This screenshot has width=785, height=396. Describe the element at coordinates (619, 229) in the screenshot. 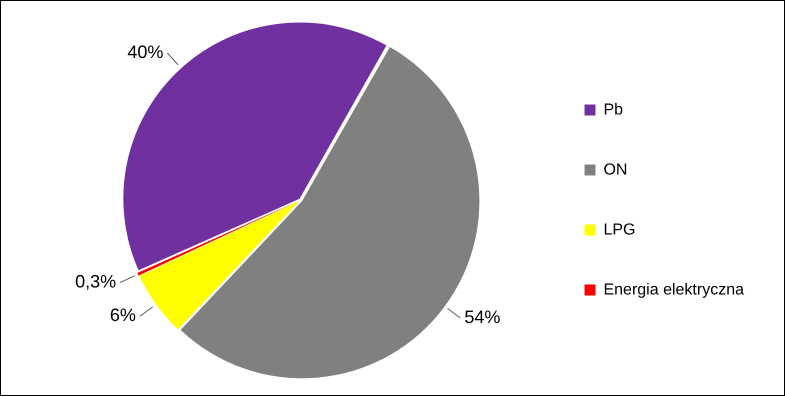

I see `legend-label: LPG` at that location.